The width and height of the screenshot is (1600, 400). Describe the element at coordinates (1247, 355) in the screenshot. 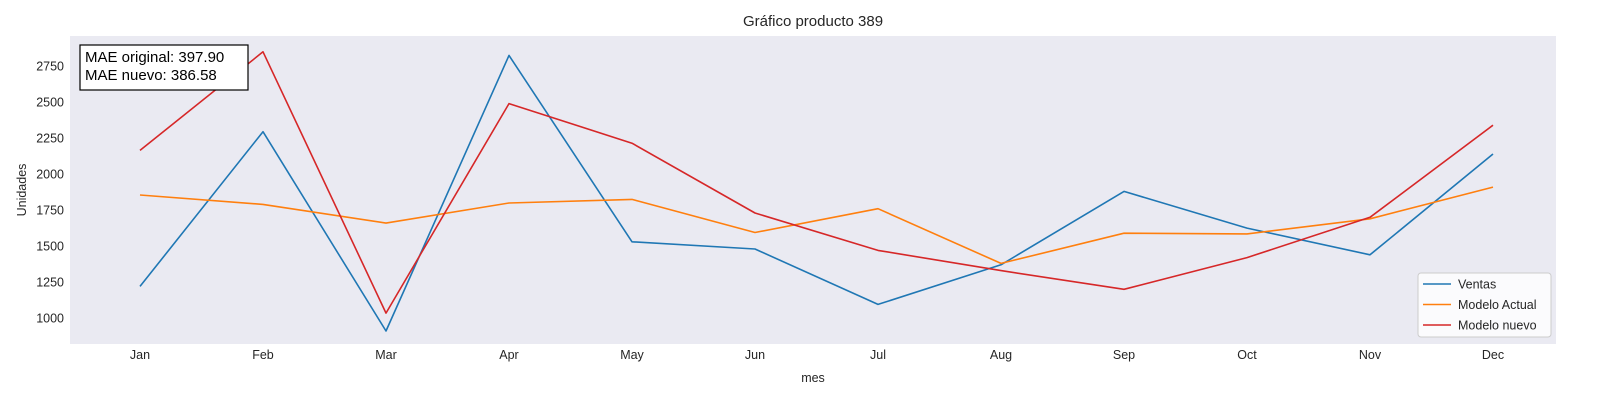

I see `x-tick-label: Oct` at that location.